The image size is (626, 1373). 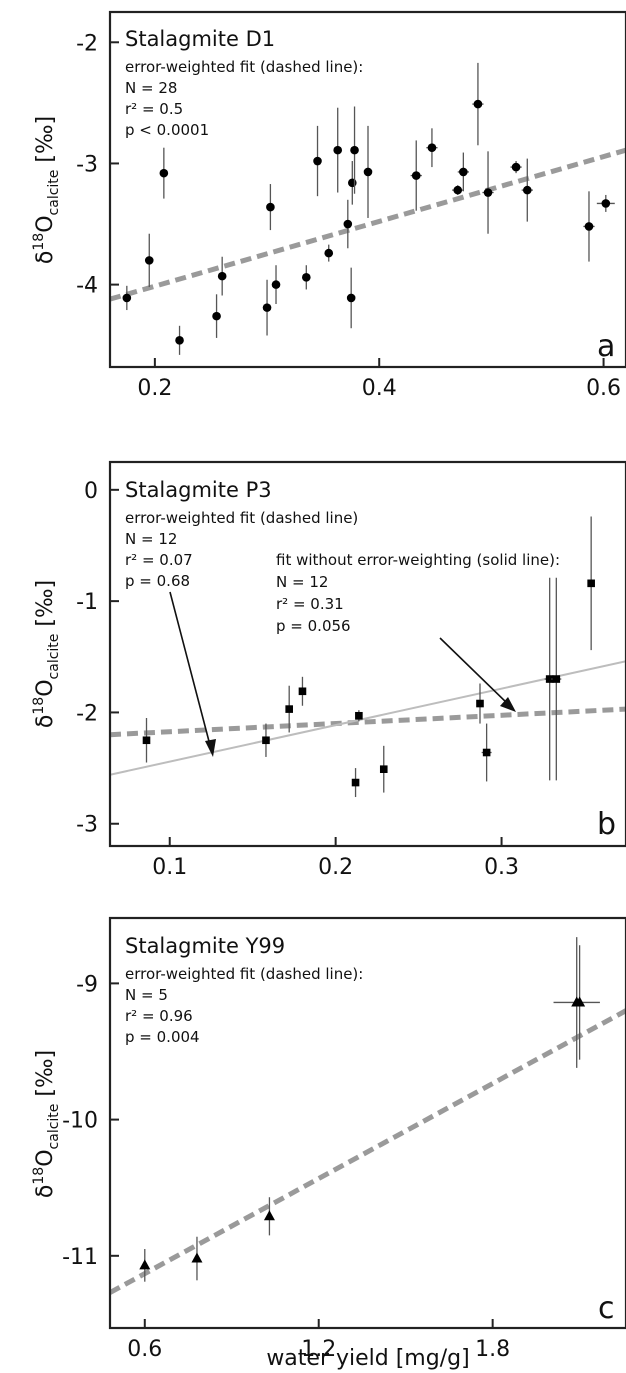 I want to click on panel-c-x-tick-label: 1.8, so click(x=492, y=1349).